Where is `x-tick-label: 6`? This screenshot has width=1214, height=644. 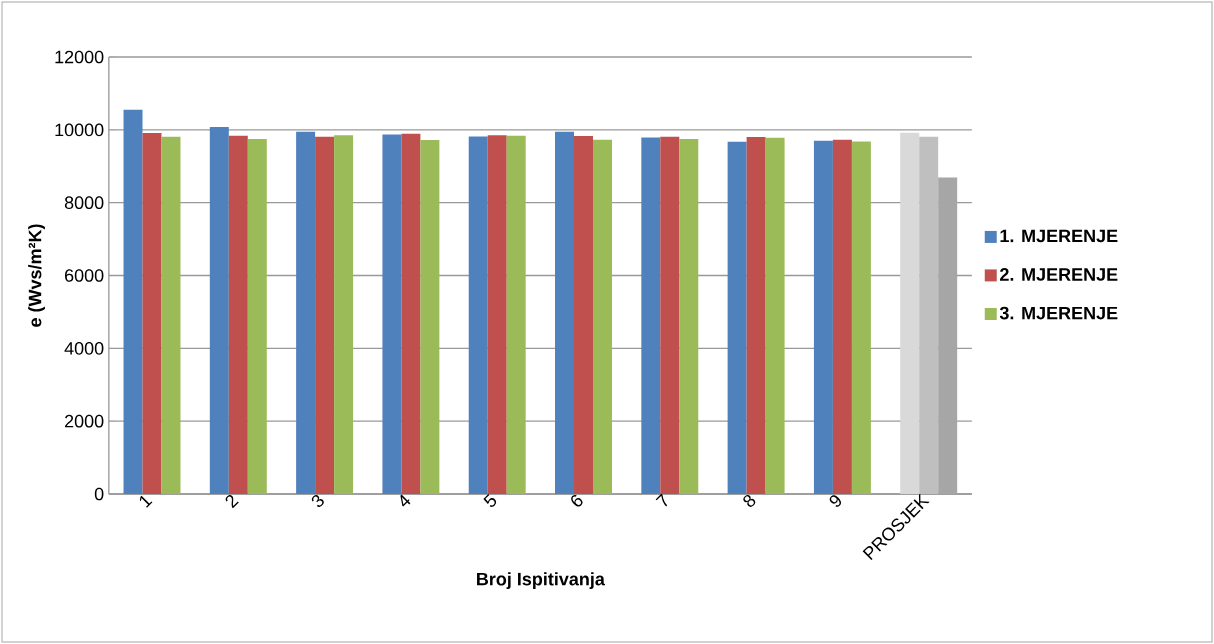
x-tick-label: 6 is located at coordinates (577, 500).